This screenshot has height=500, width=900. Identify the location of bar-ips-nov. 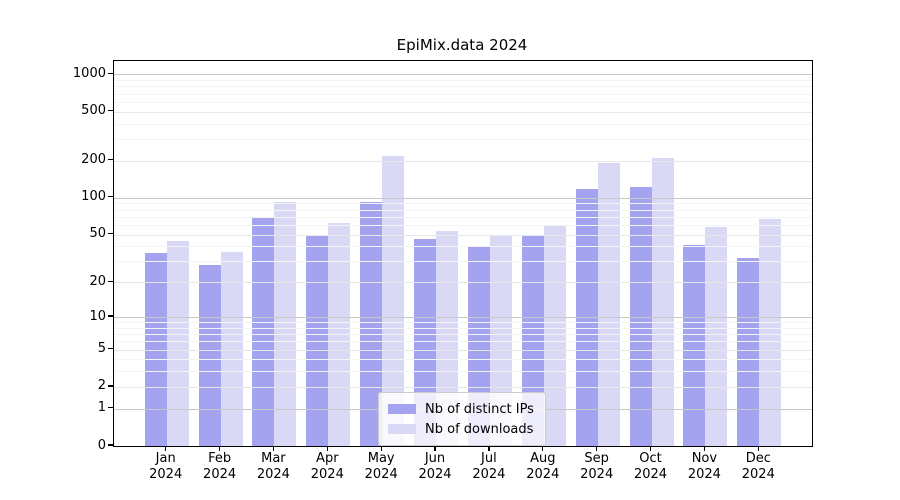
(694, 345).